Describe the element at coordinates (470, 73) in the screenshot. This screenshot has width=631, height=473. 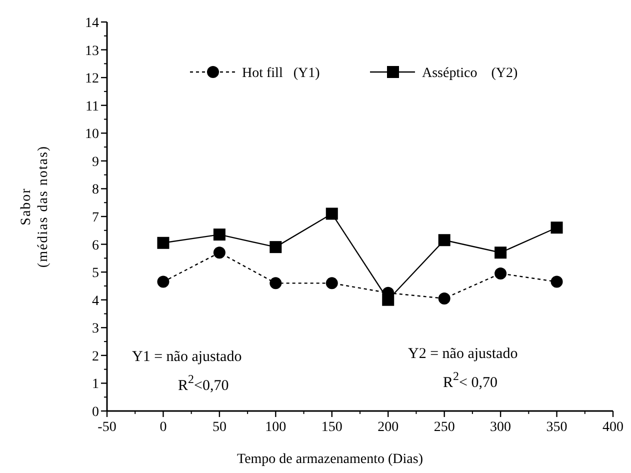
I see `legend-label: Asséptico (Y2)` at that location.